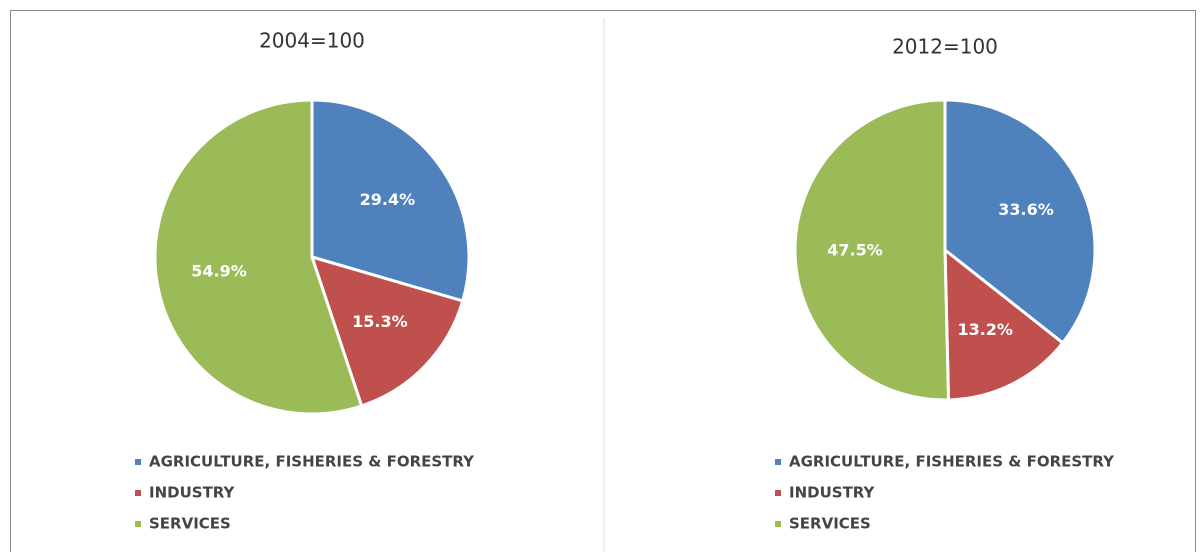 The width and height of the screenshot is (1203, 552). I want to click on data-label: 33.6%, so click(1026, 209).